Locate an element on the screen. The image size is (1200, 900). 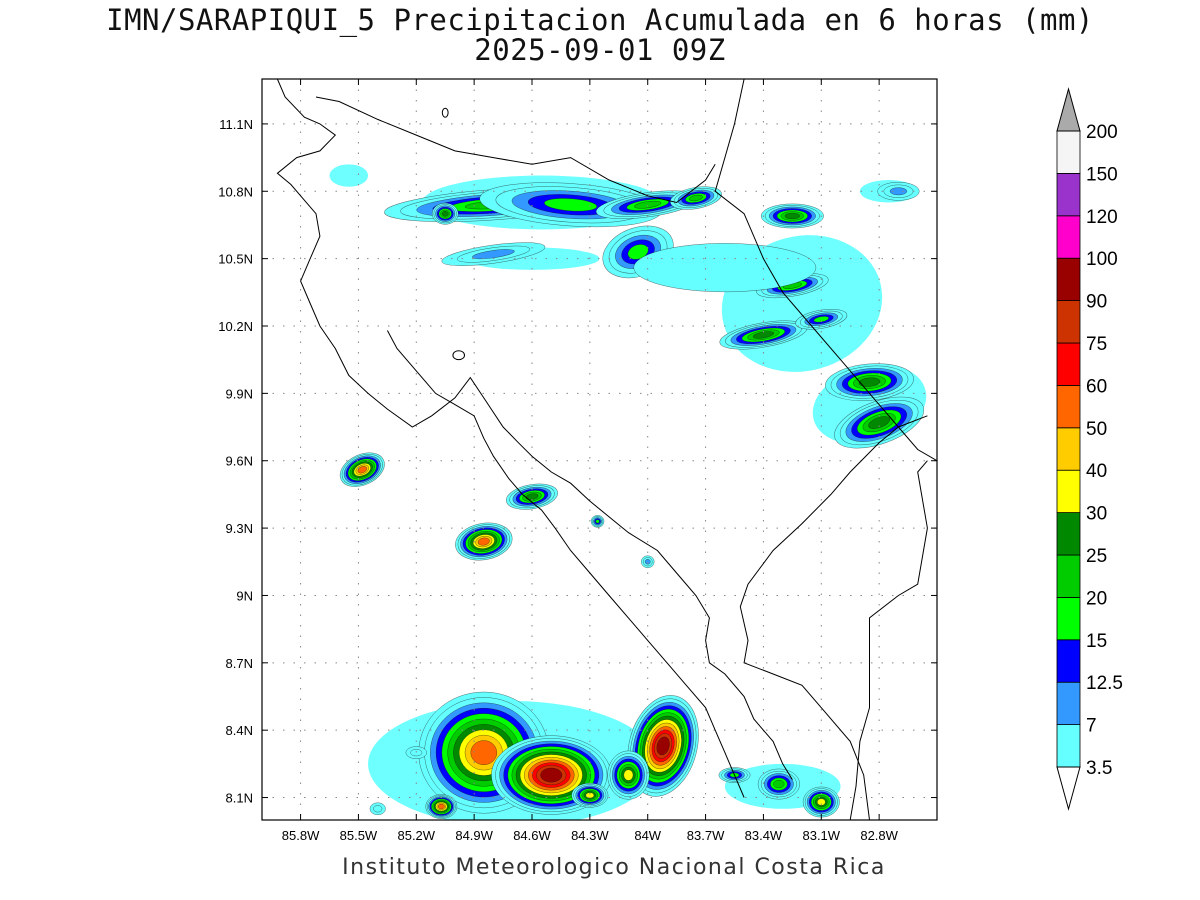
colorbar-label: 40 is located at coordinates (1096, 471).